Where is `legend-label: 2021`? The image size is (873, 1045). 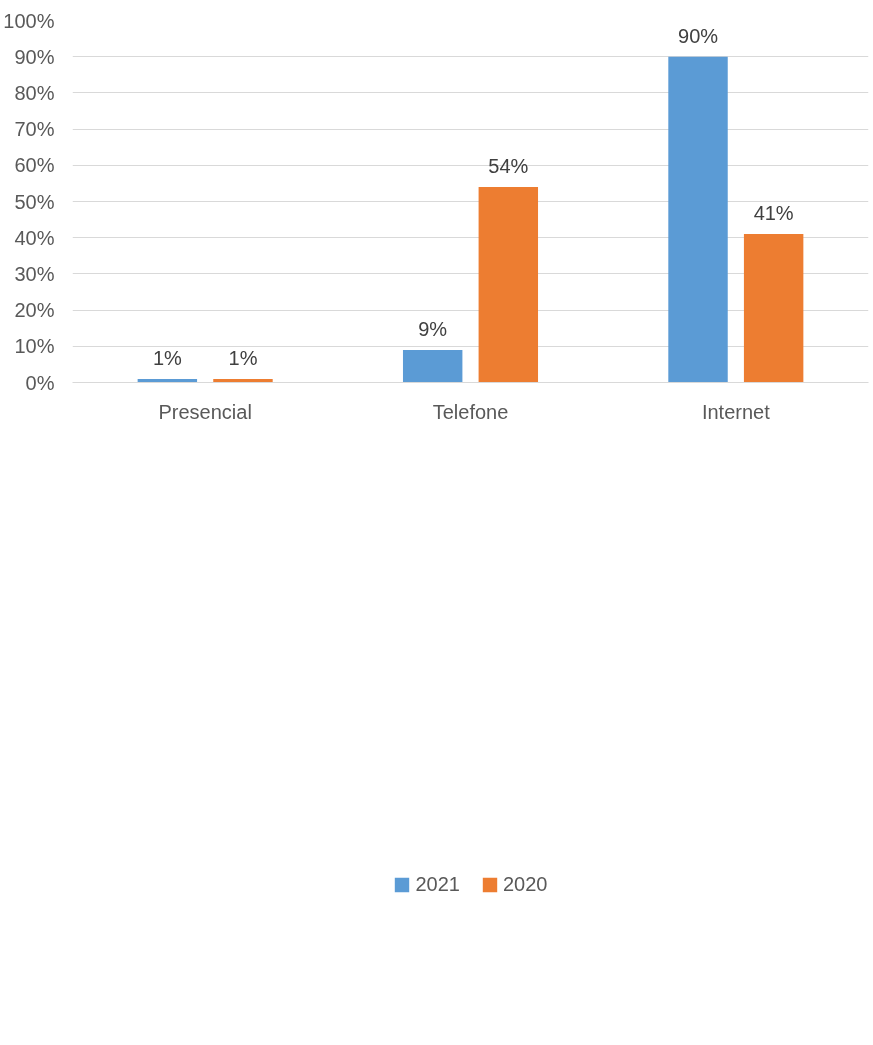 legend-label: 2021 is located at coordinates (437, 884).